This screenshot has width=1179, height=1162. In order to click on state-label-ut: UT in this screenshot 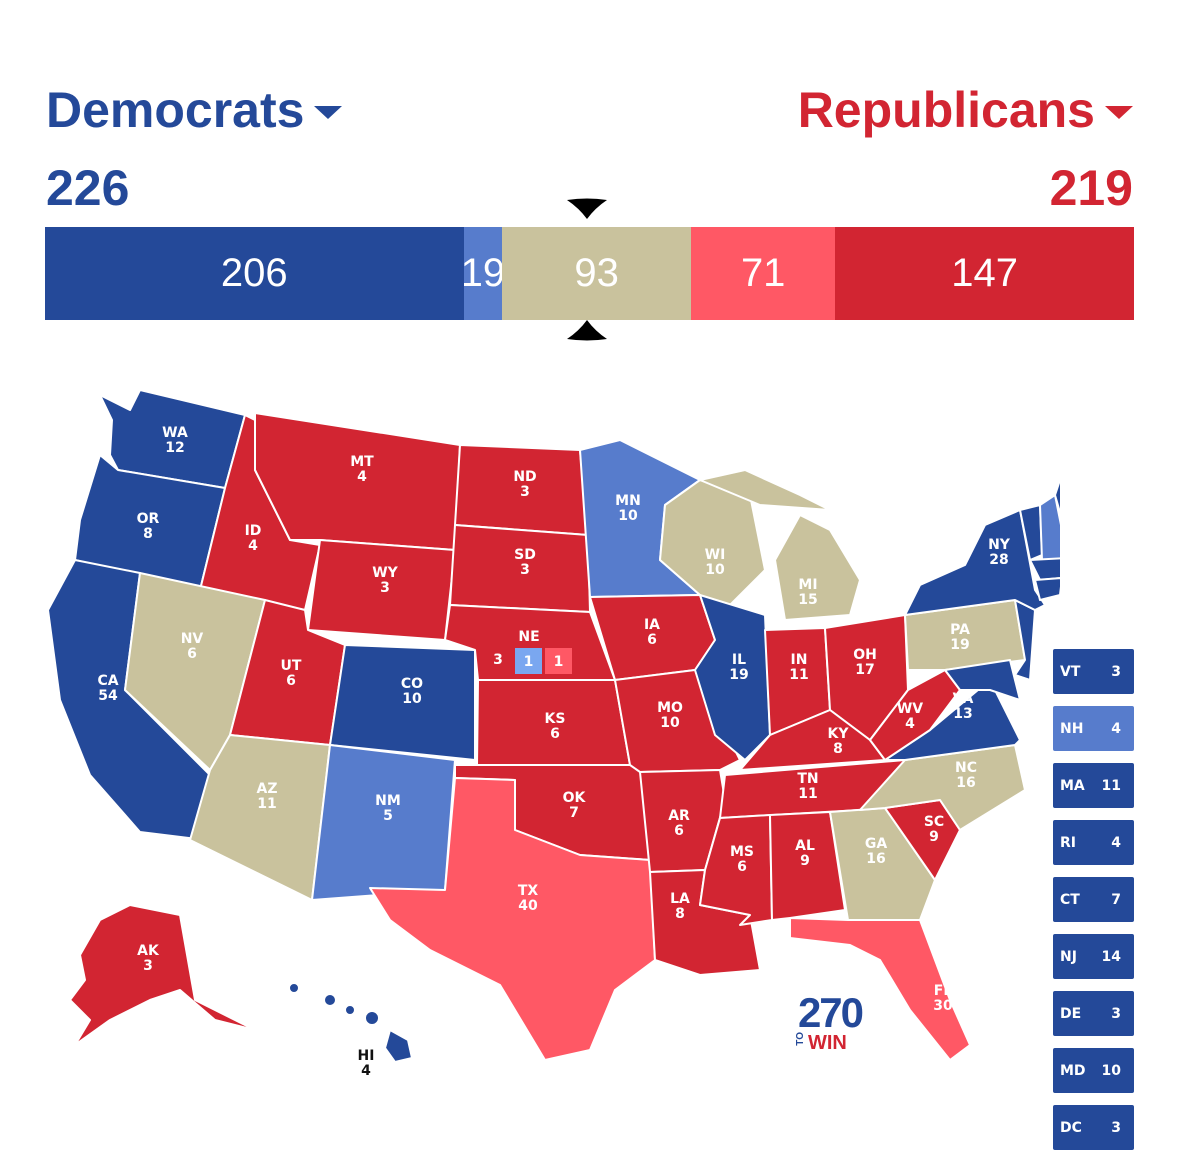, I will do `click(291, 666)`.